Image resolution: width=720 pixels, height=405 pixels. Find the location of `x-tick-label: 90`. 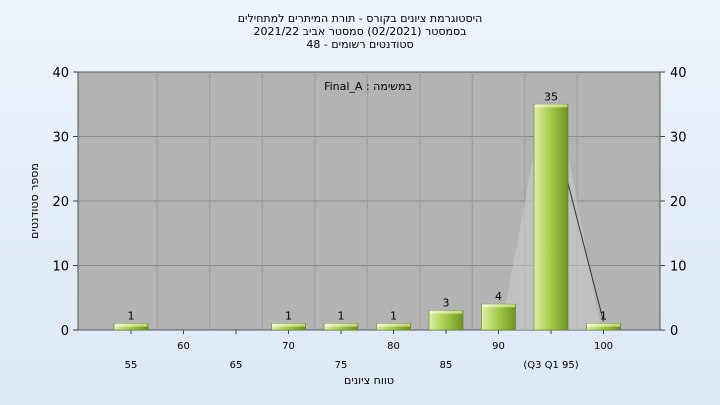

x-tick-label: 90 is located at coordinates (498, 346).